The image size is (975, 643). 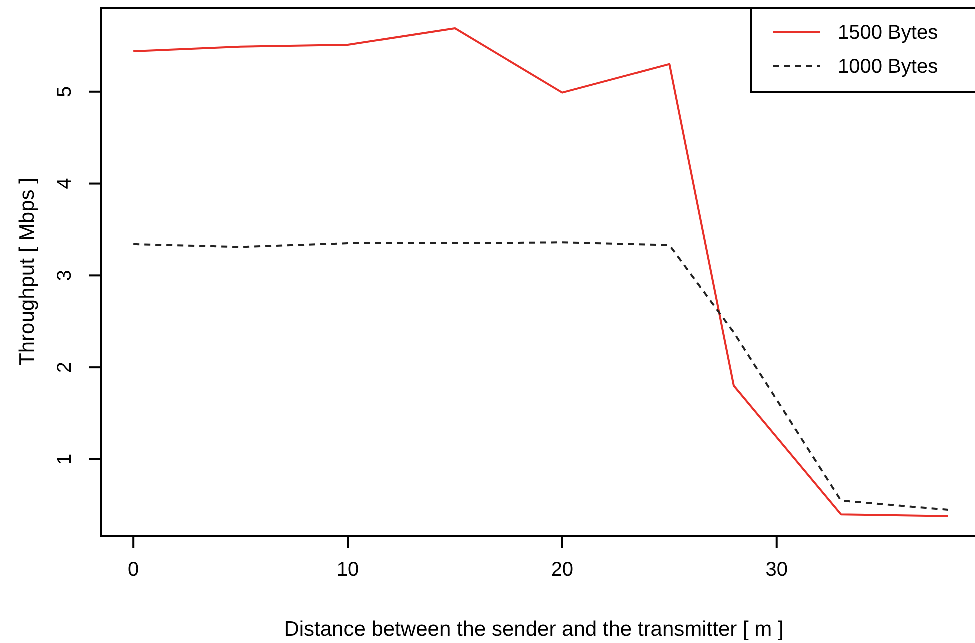 I want to click on x-tick-label: 10, so click(x=348, y=570).